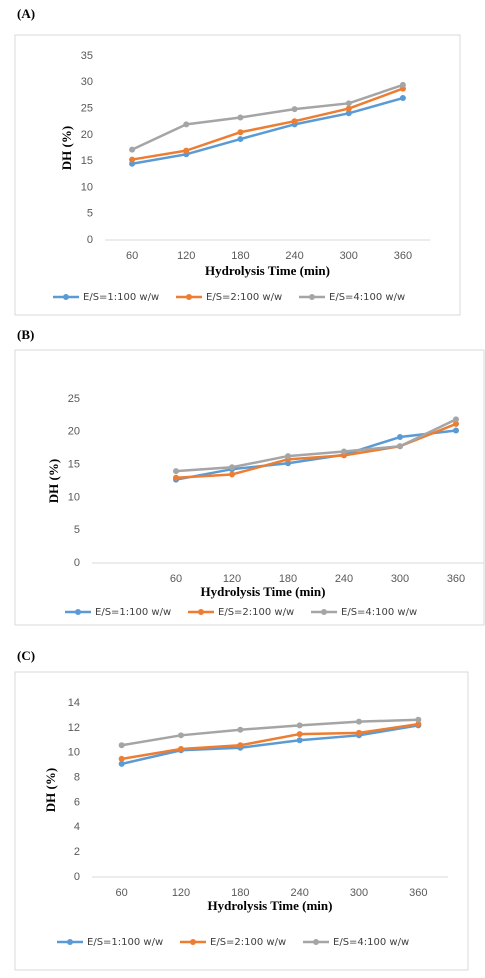  Describe the element at coordinates (26, 13) in the screenshot. I see `chart-title: (A)` at that location.